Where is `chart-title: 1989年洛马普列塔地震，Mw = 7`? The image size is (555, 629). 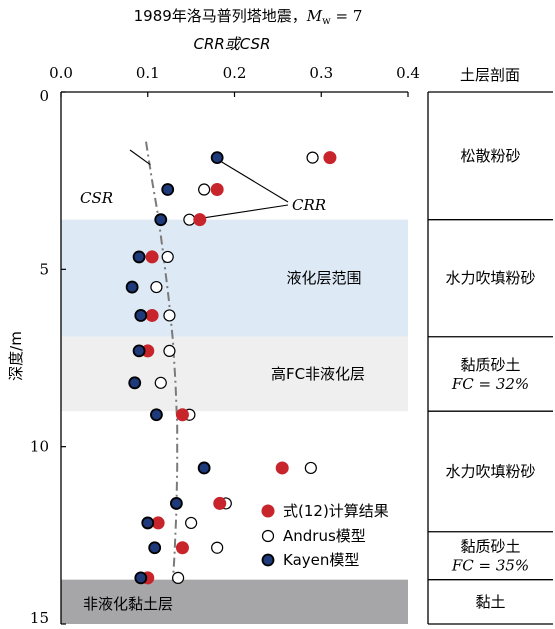
chart-title: 1989年洛马普列塔地震，Mw = 7 is located at coordinates (248, 17).